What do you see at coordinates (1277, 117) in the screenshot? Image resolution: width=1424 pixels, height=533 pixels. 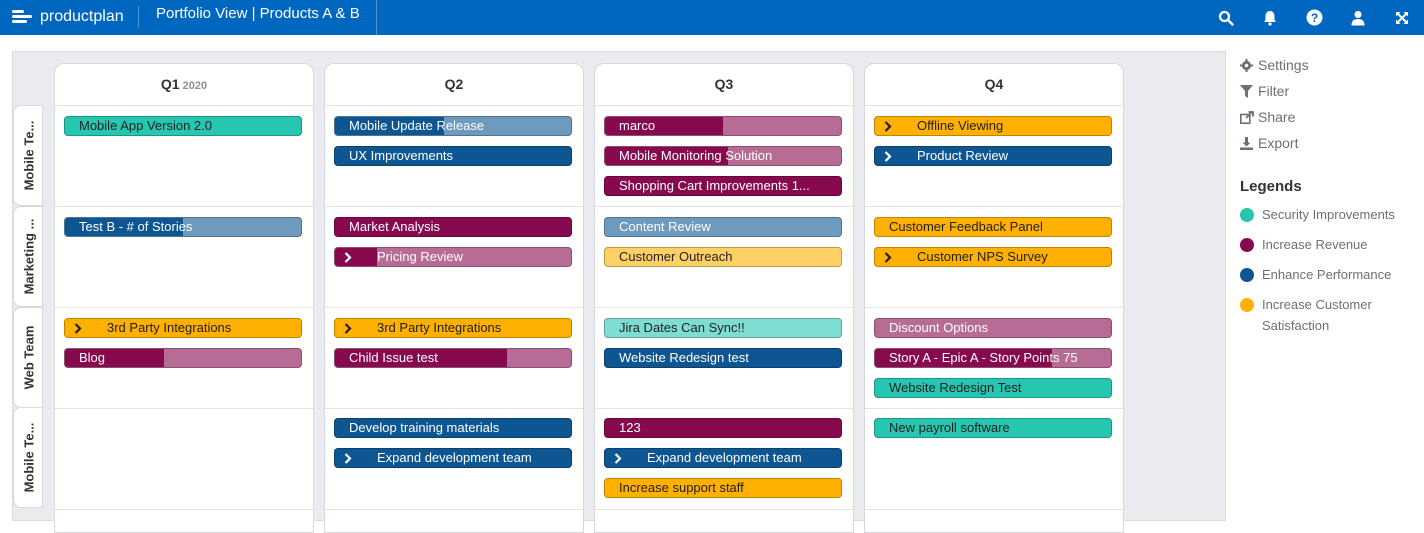 I see `share-label: Share` at bounding box center [1277, 117].